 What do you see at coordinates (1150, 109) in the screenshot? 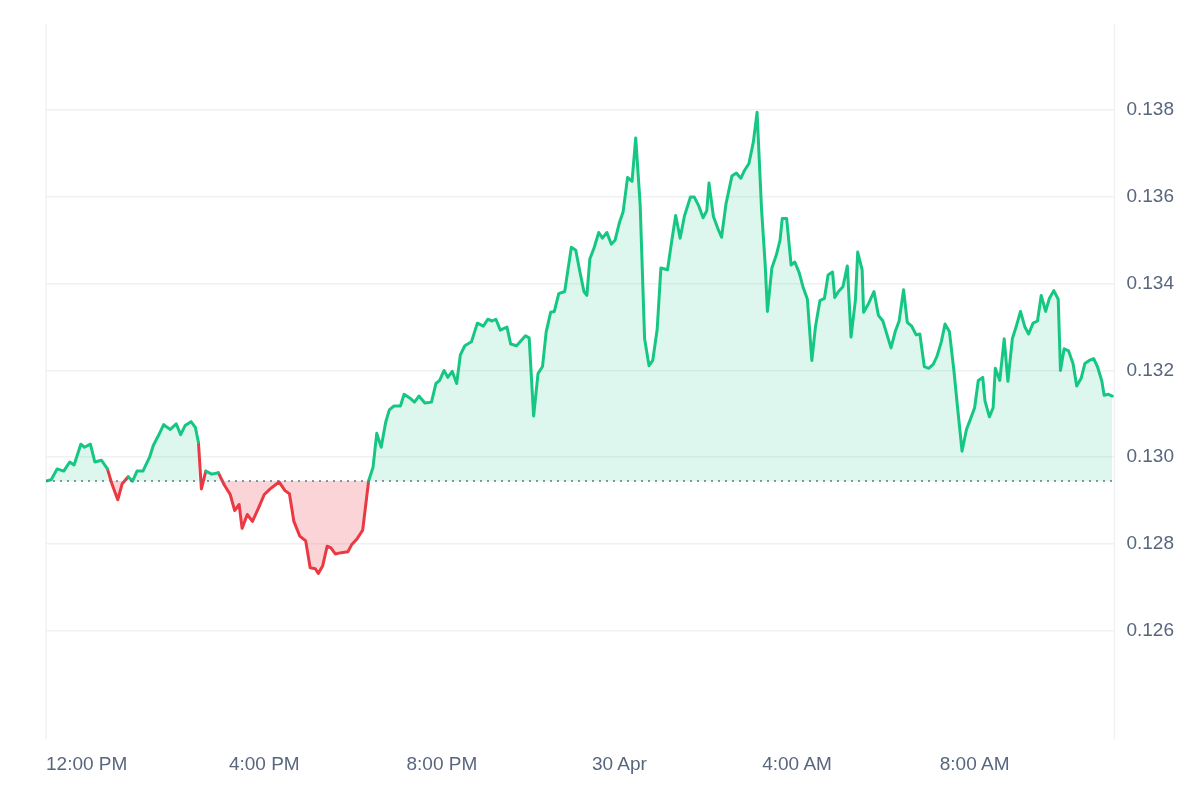
I see `y-tick-label: 0.138` at bounding box center [1150, 109].